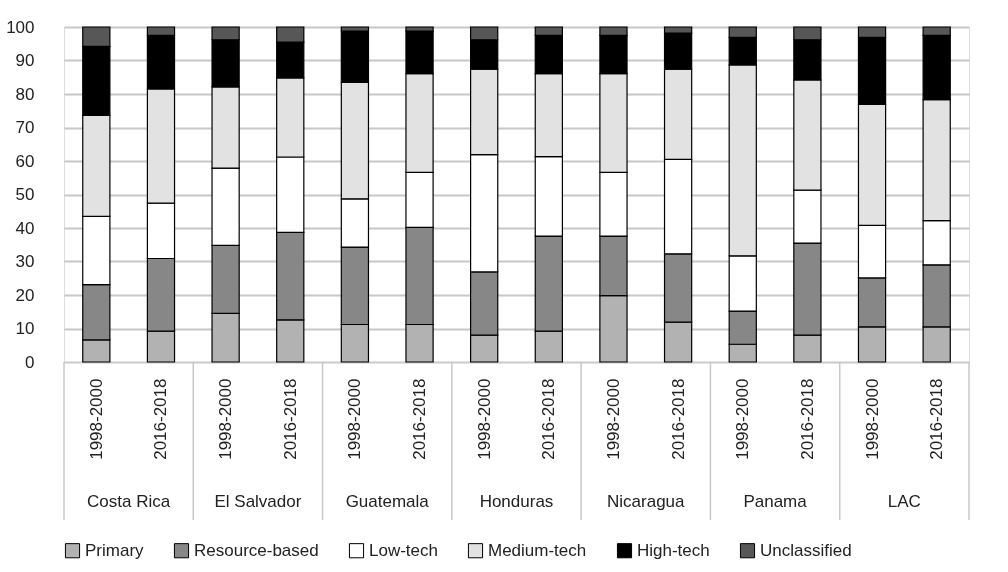 The height and width of the screenshot is (572, 1008). What do you see at coordinates (646, 501) in the screenshot?
I see `text: Nicaragua` at bounding box center [646, 501].